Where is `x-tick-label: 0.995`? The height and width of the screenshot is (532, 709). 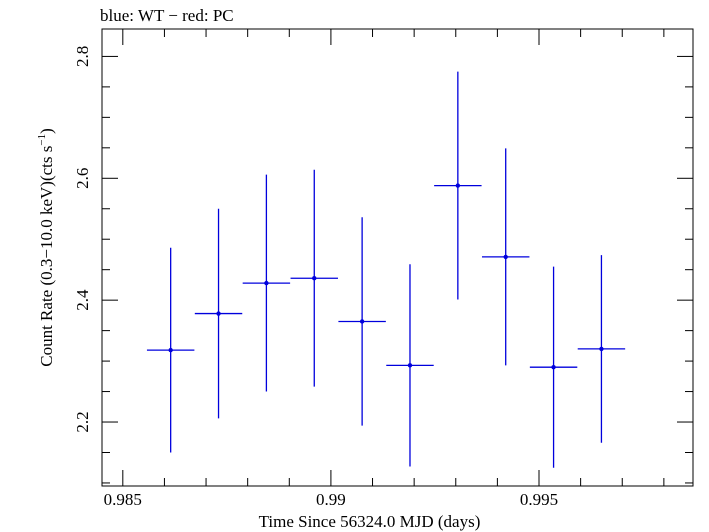
x-tick-label: 0.995 is located at coordinates (539, 499).